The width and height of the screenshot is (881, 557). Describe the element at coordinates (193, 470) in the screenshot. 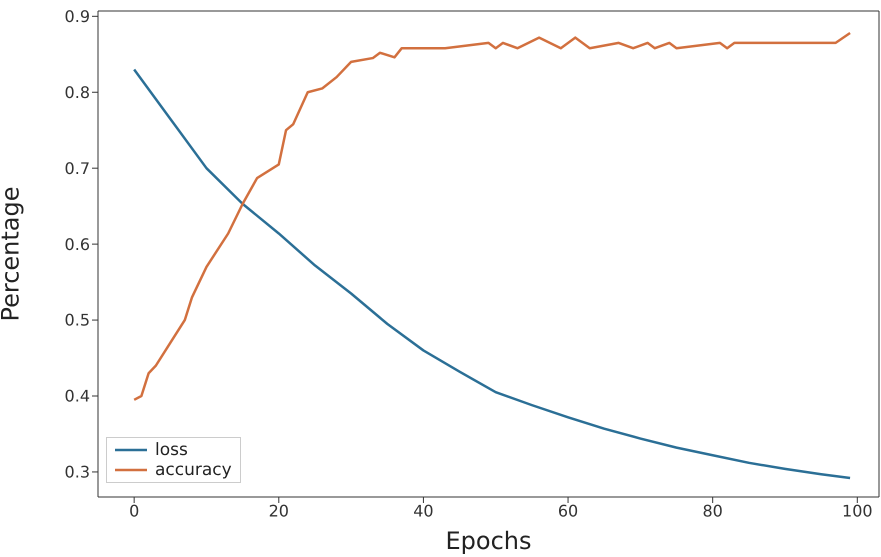

I see `legend-label: accuracy` at that location.